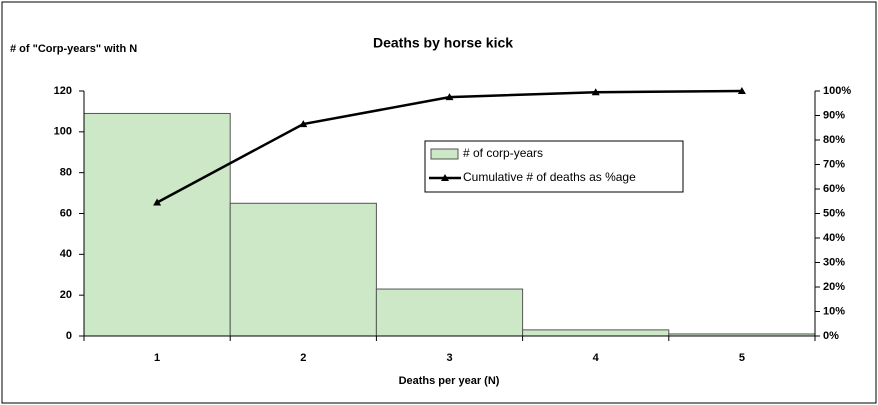 The height and width of the screenshot is (405, 878). Describe the element at coordinates (443, 43) in the screenshot. I see `chart-title: Deaths by horse kick` at that location.